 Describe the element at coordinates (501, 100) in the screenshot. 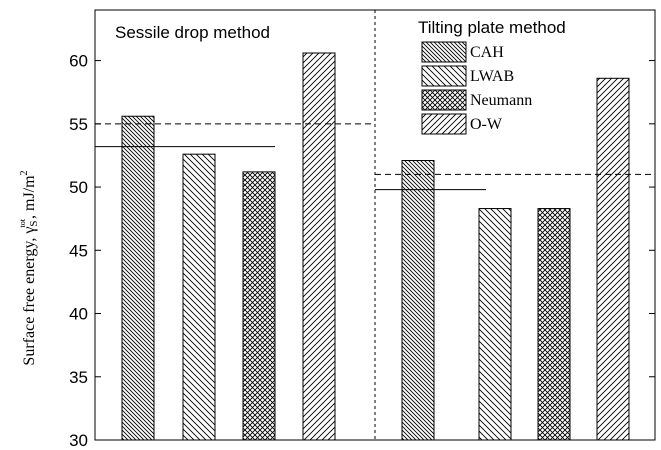

I see `legend-label: Neumann` at that location.